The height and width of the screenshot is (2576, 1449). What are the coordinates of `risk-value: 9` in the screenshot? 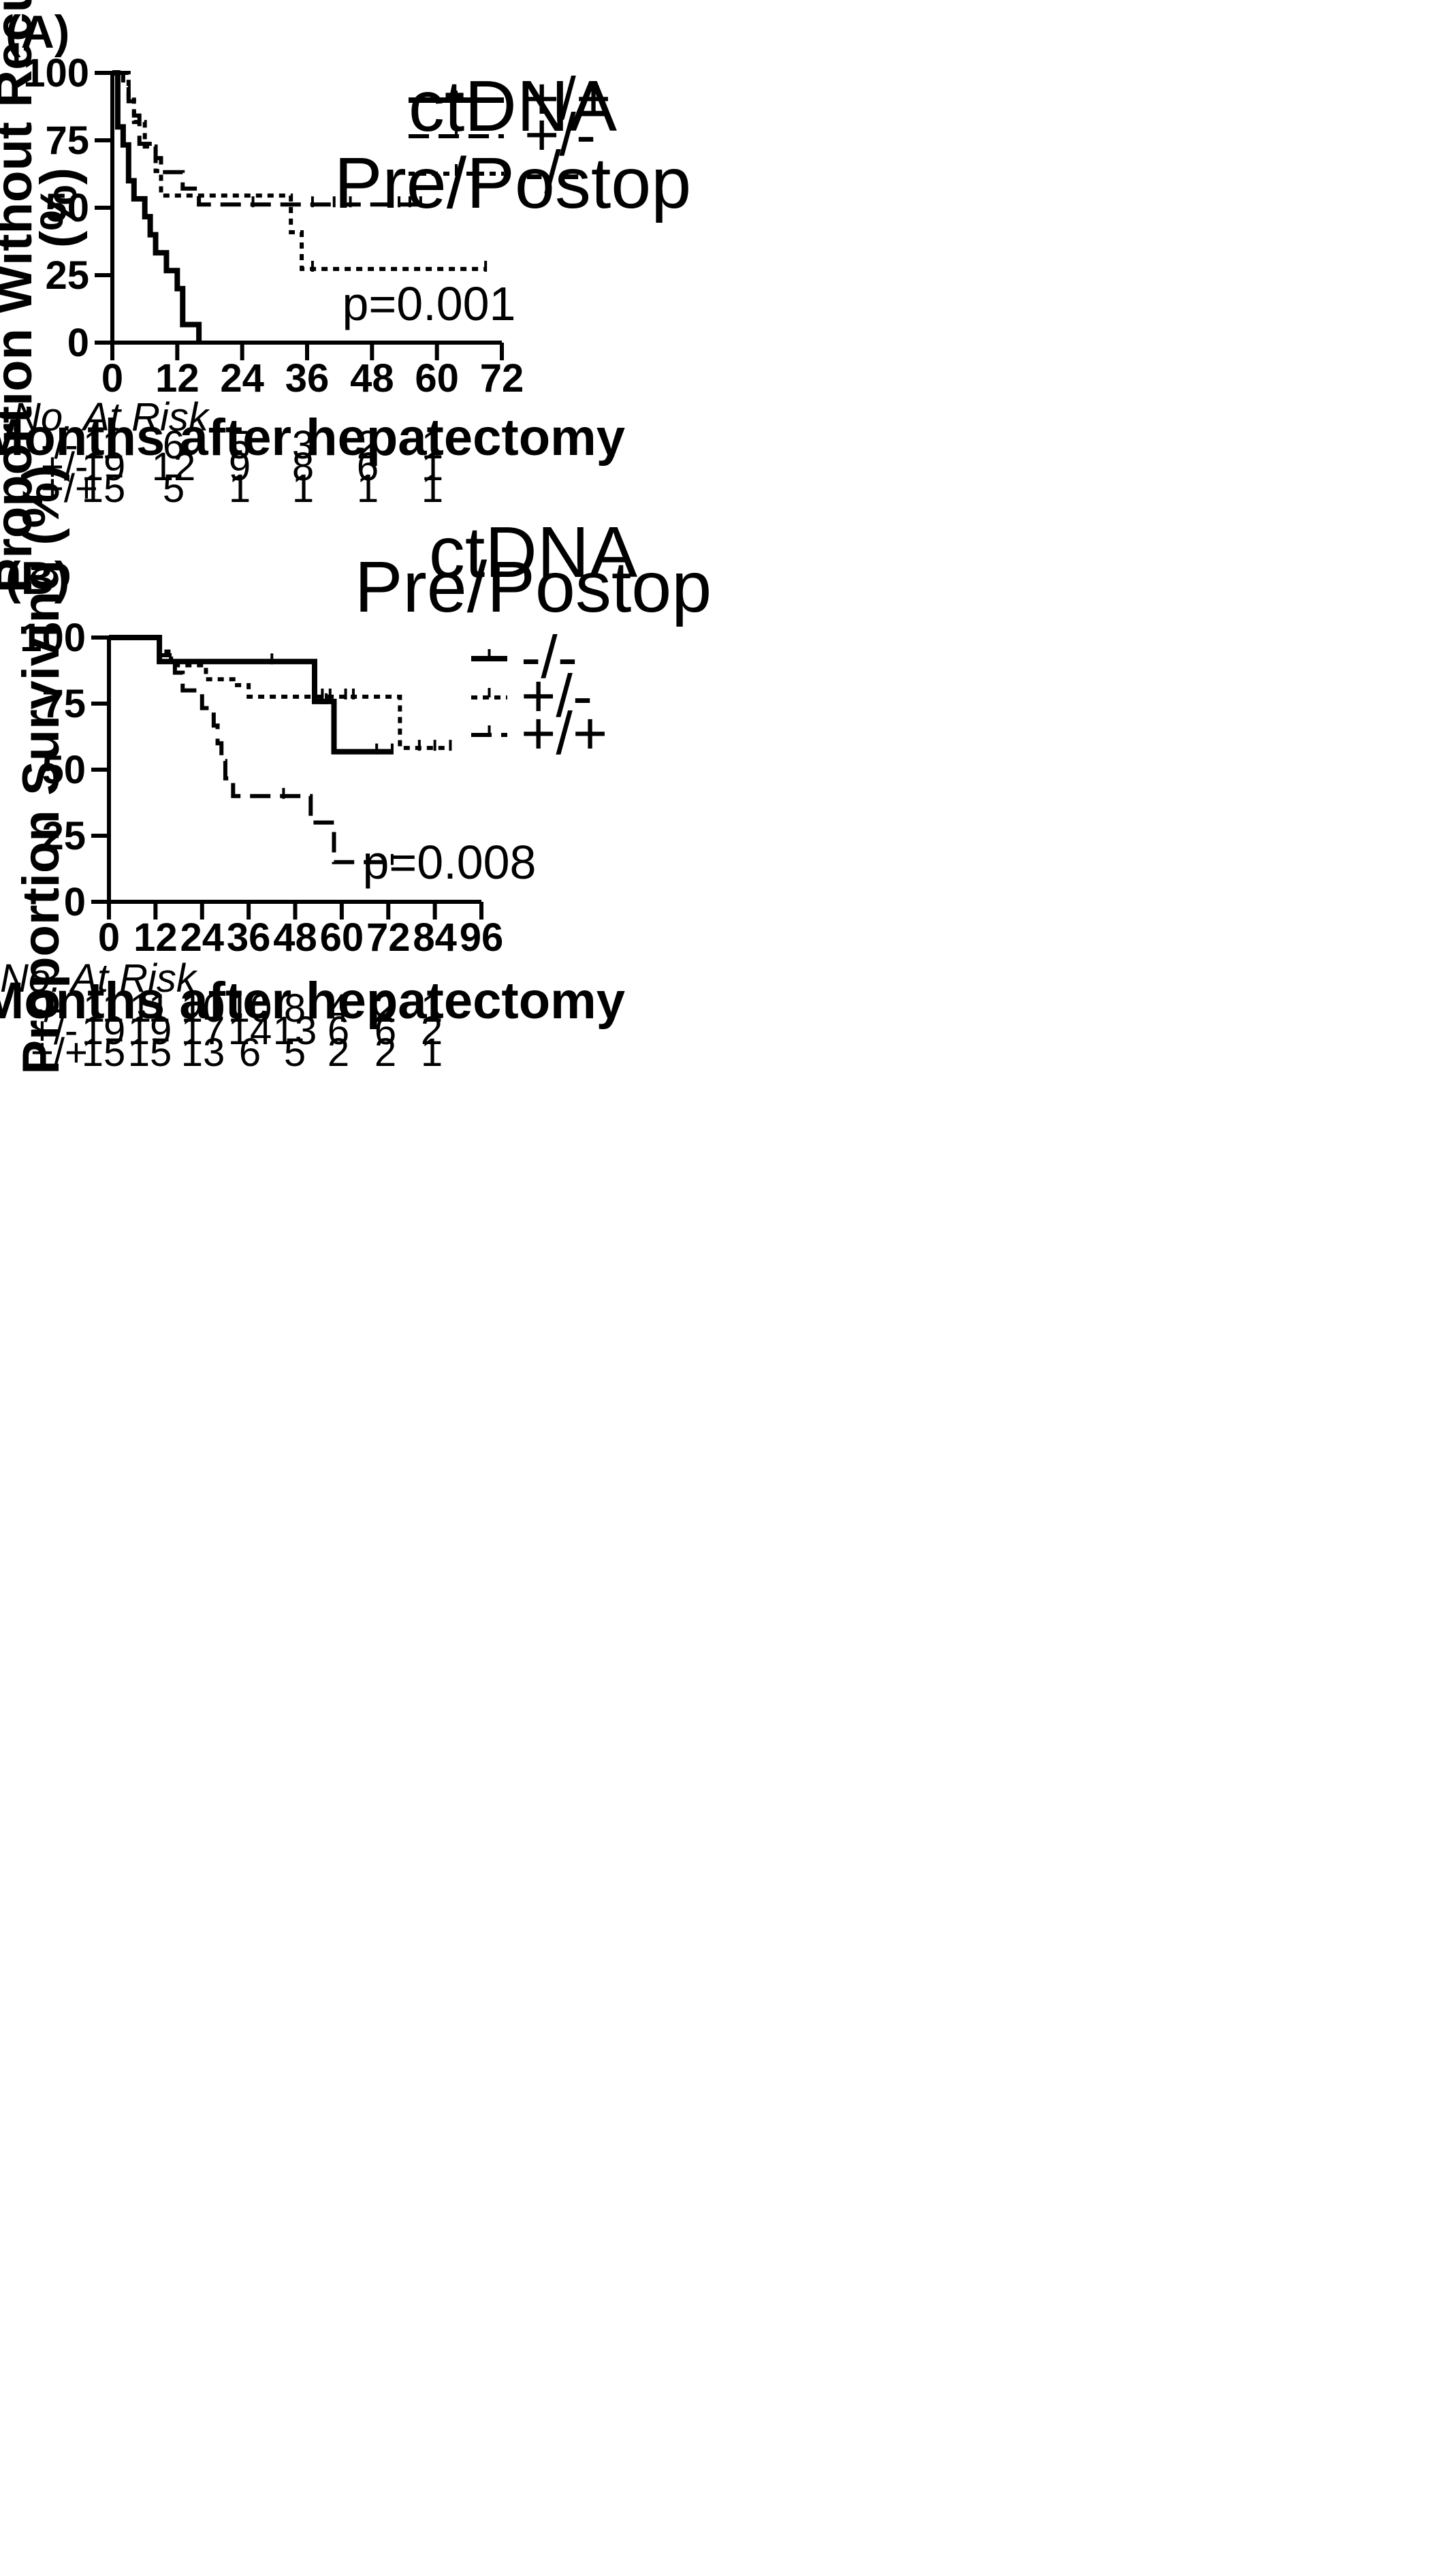 It's located at (240, 467).